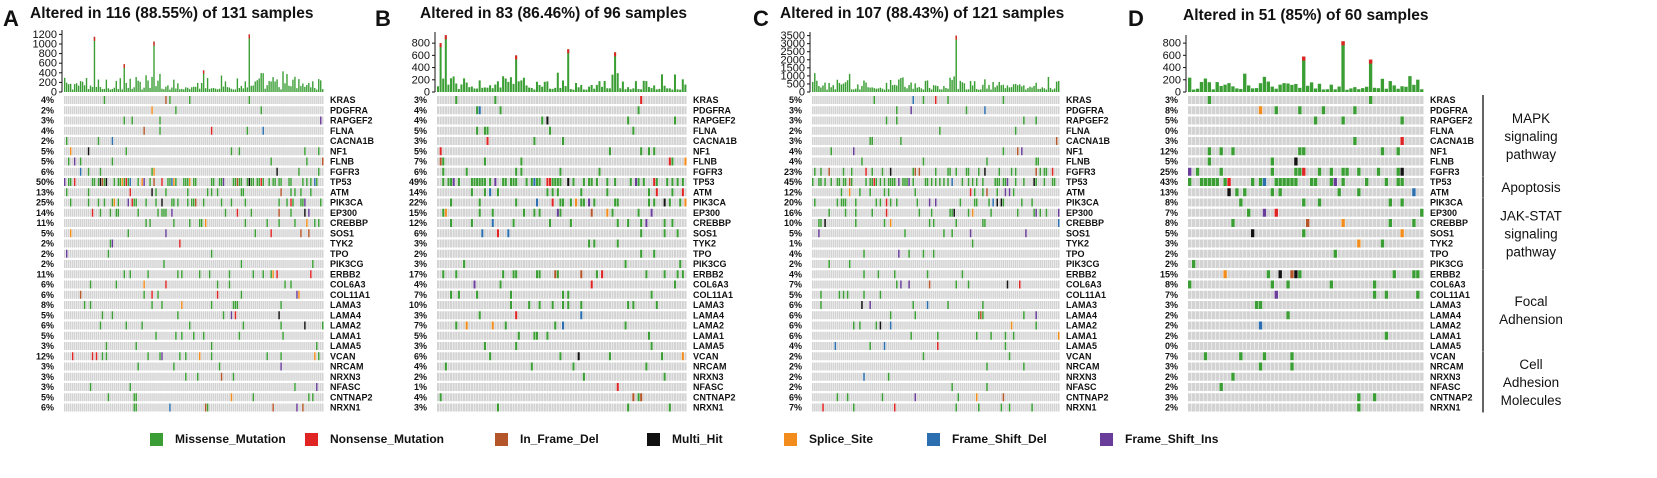 The height and width of the screenshot is (478, 1657). Describe the element at coordinates (205, 295) in the screenshot. I see `gene-row-col11a1: 6% COL11A1` at that location.